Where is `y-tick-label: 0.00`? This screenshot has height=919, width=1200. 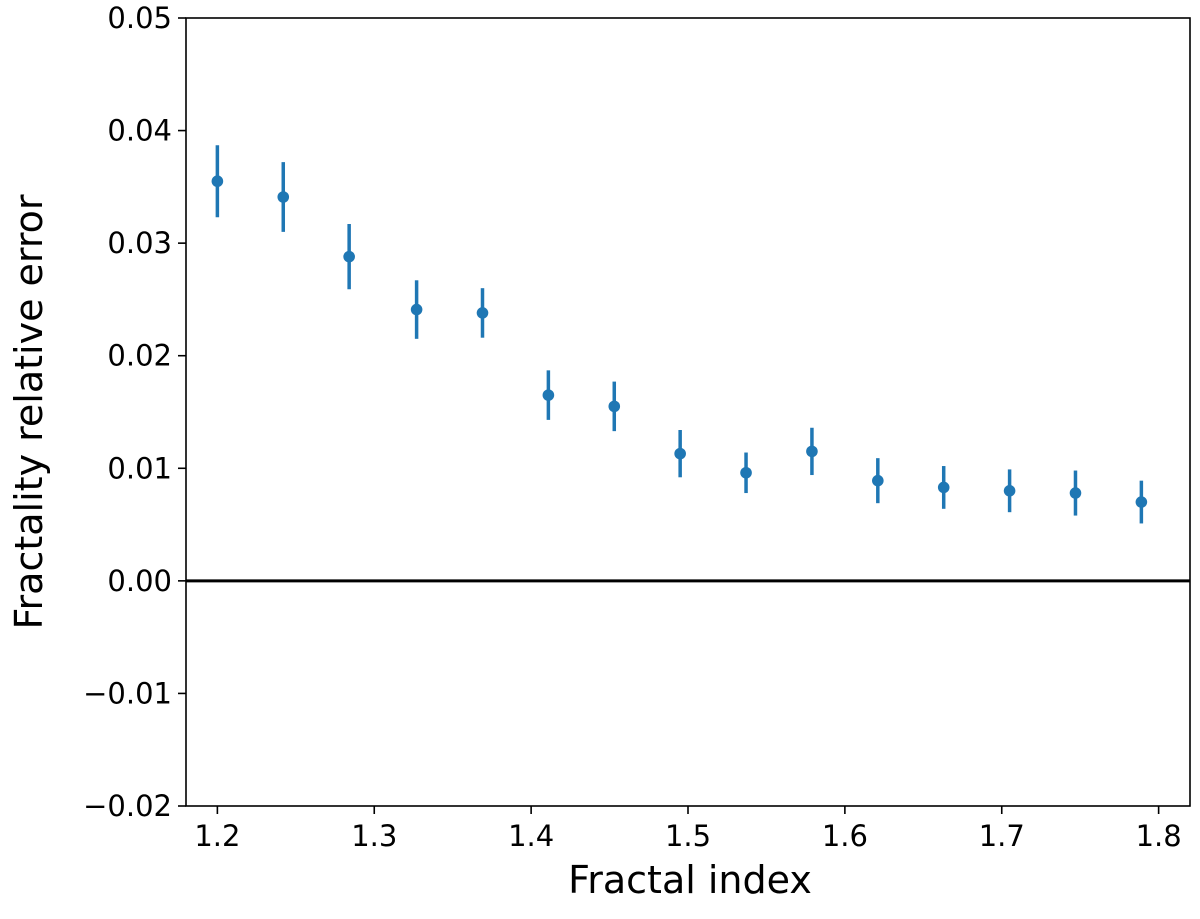
y-tick-label: 0.00 is located at coordinates (139, 581).